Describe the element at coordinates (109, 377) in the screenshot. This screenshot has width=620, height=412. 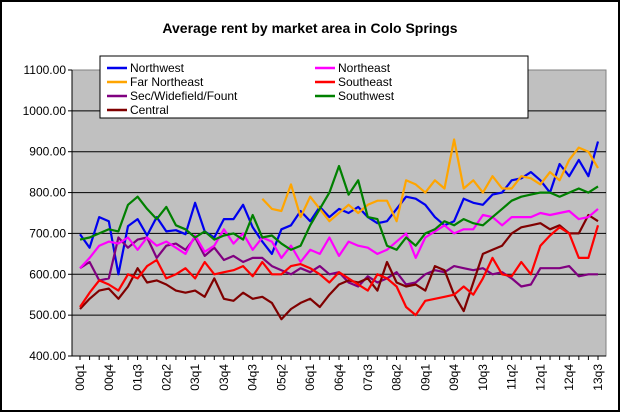
I see `x-tick-label: 00q4` at that location.